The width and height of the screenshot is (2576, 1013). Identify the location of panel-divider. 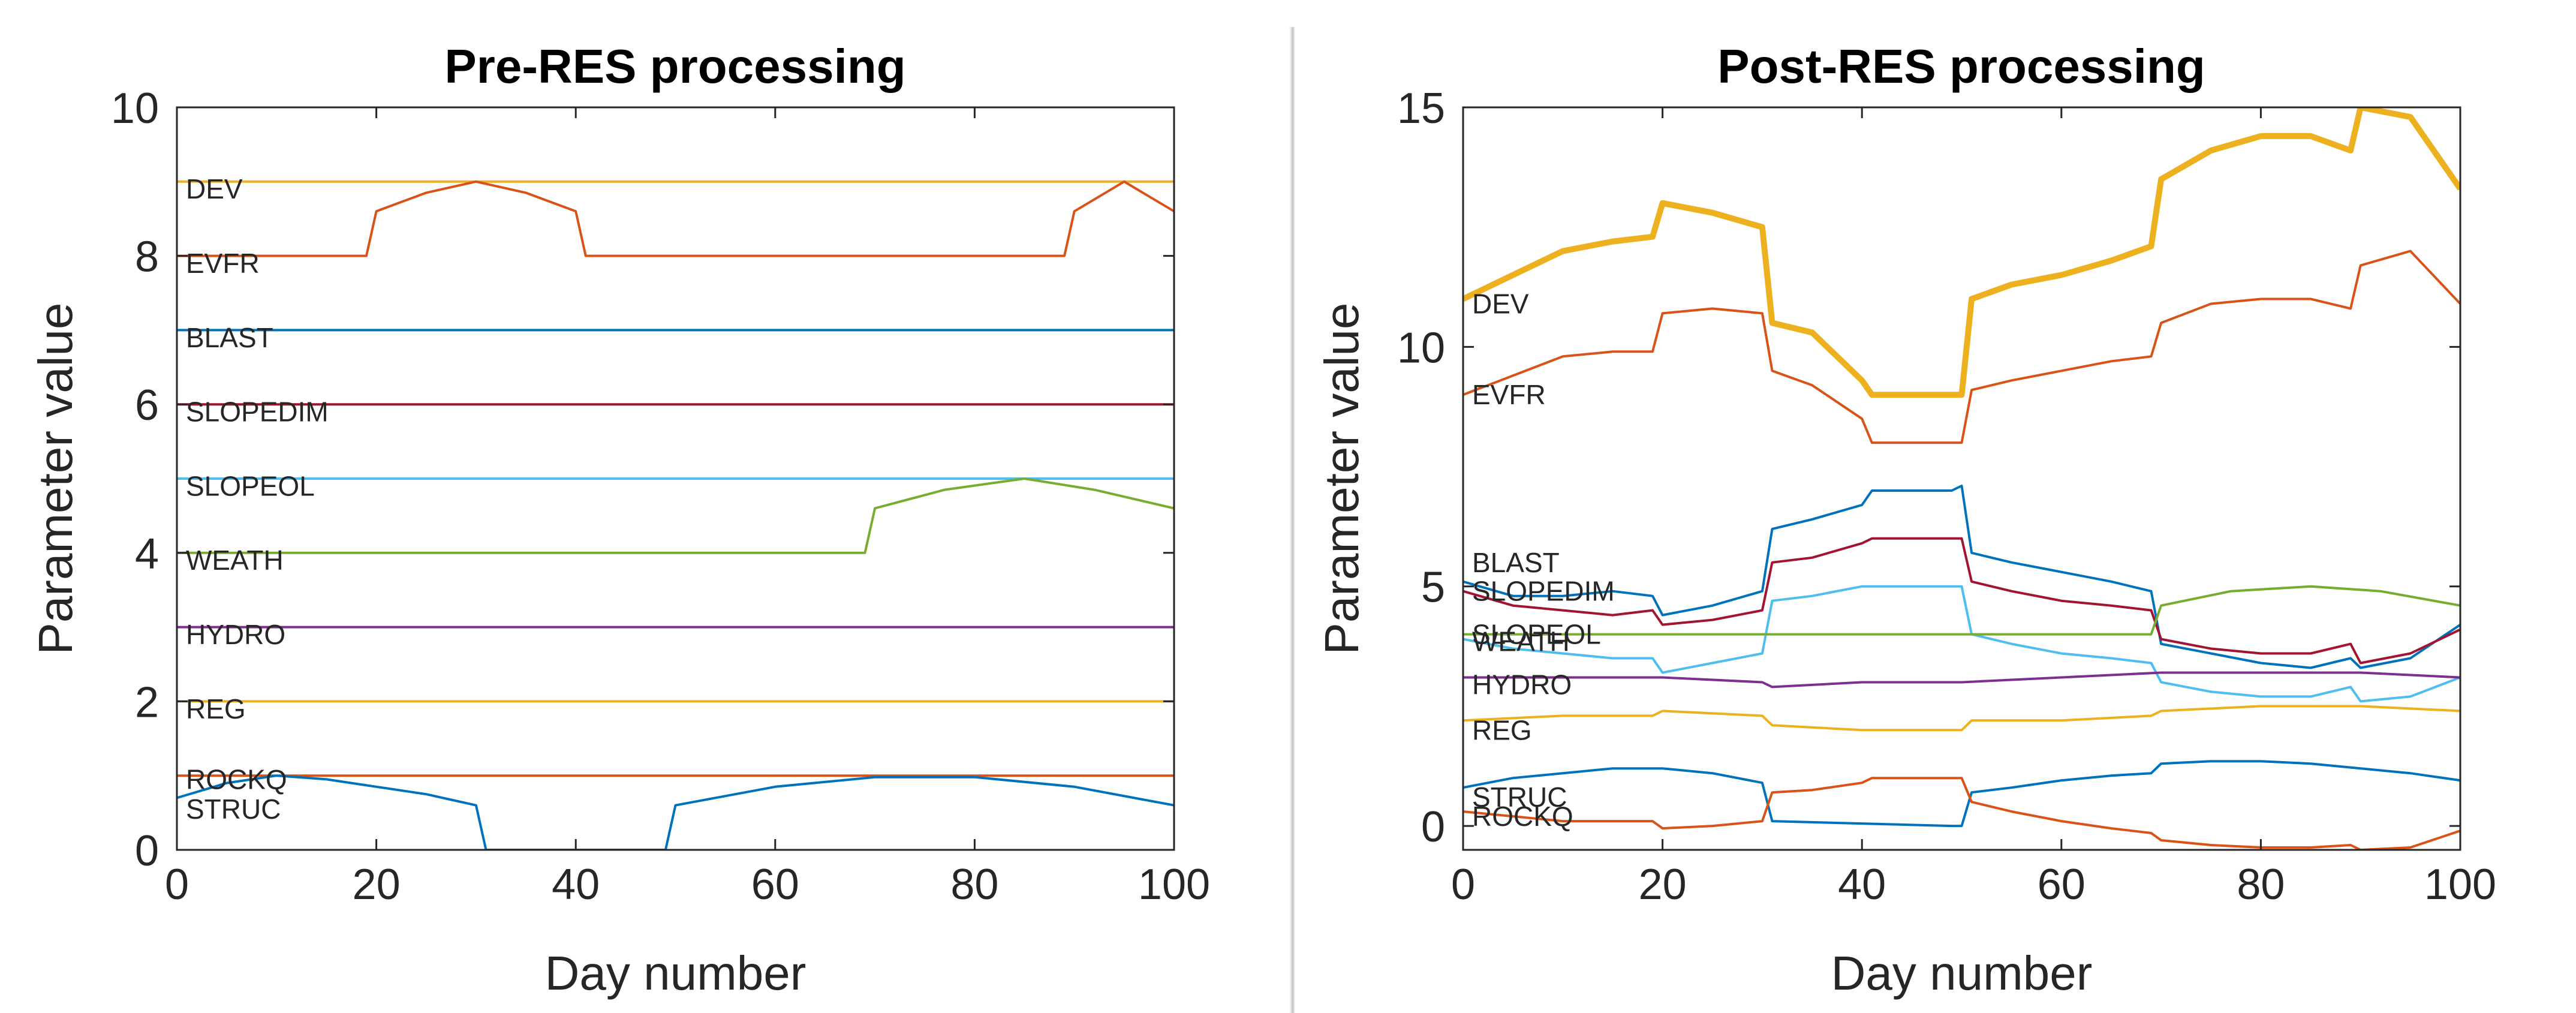
(1292, 520).